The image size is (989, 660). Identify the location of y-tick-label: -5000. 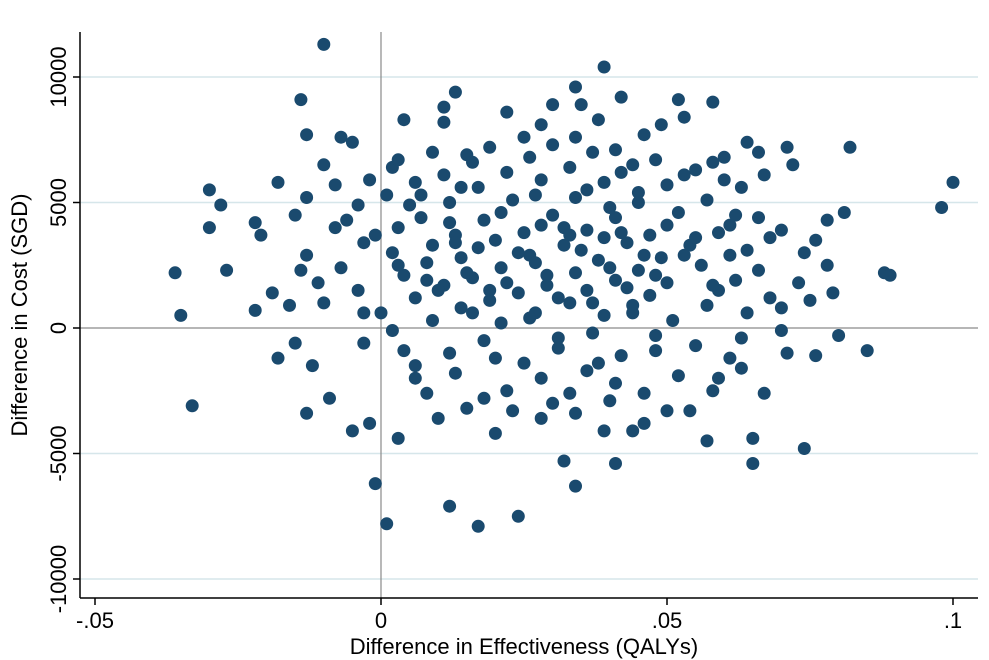
(58, 453).